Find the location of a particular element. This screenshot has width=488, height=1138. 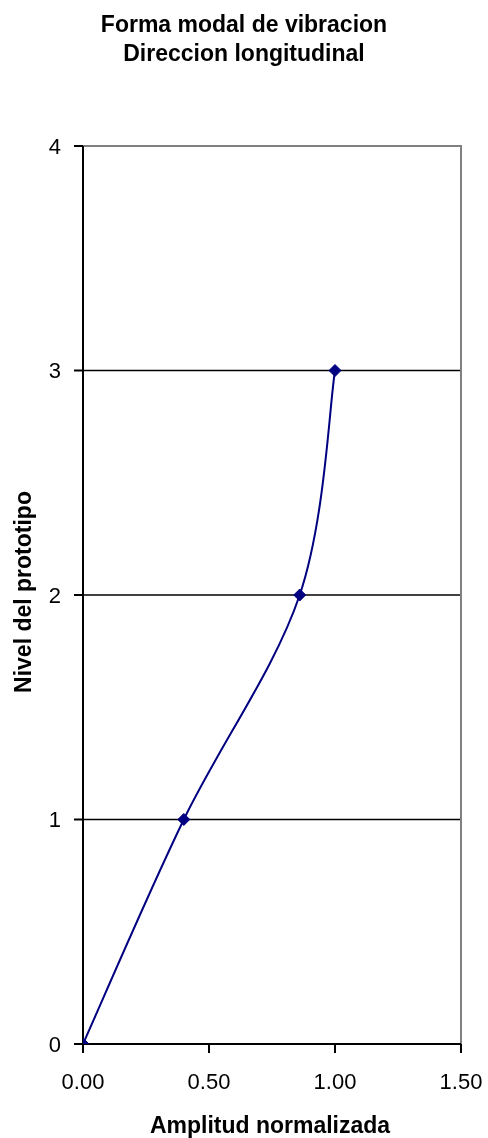

x-axis-title: Amplitud normalizada is located at coordinates (270, 1125).